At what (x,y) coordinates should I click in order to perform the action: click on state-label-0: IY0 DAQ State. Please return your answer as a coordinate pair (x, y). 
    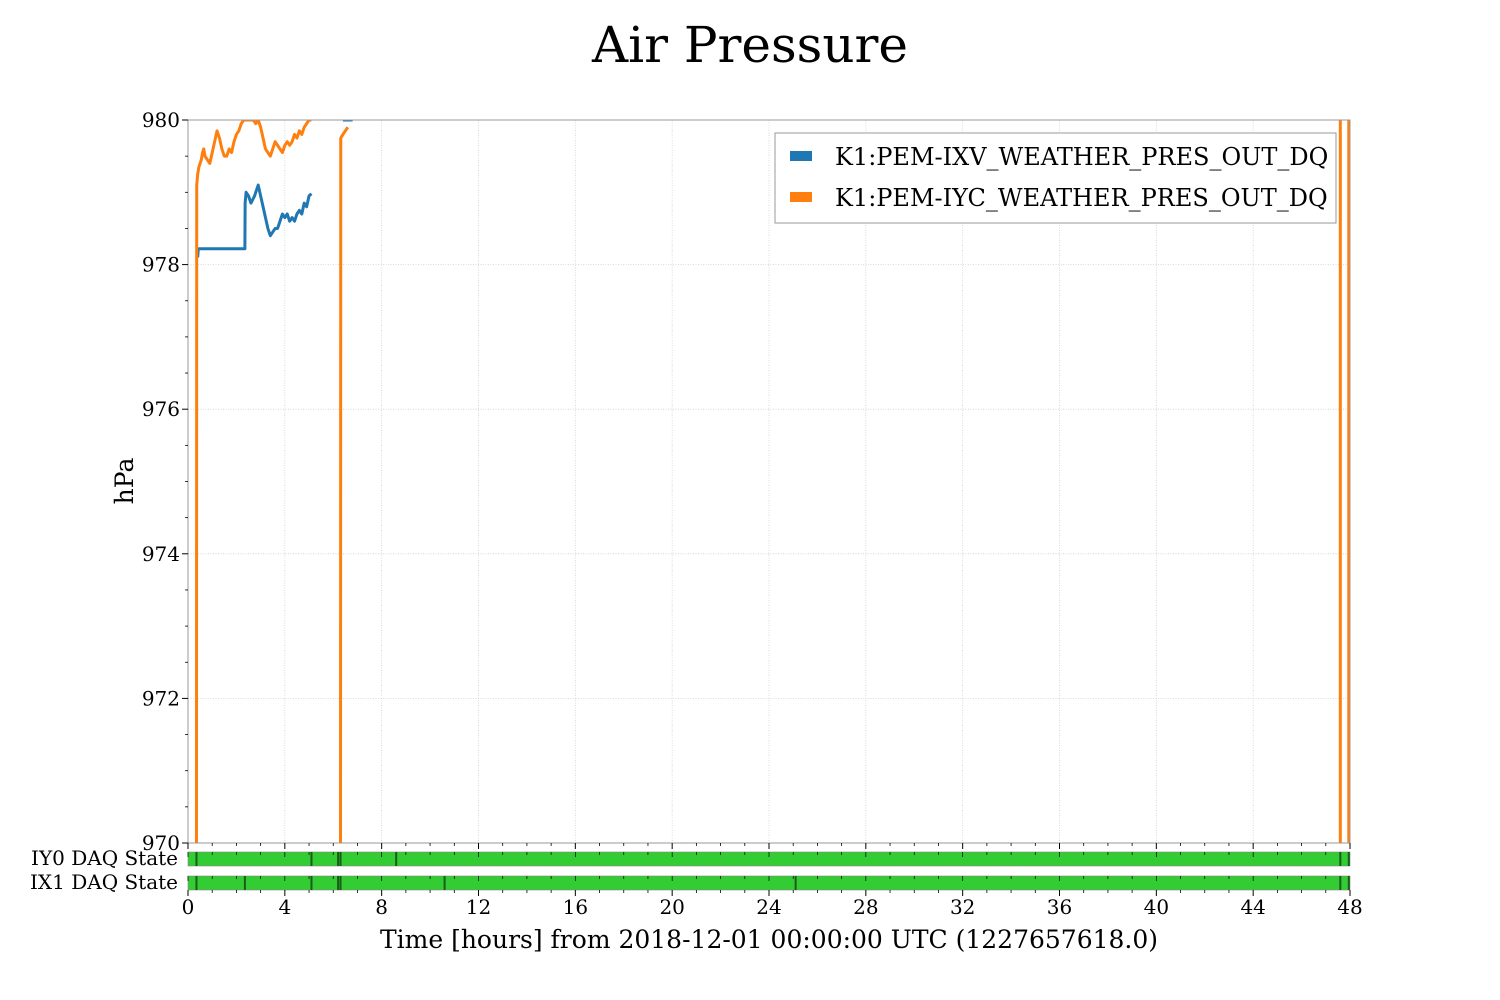
    Looking at the image, I should click on (104, 858).